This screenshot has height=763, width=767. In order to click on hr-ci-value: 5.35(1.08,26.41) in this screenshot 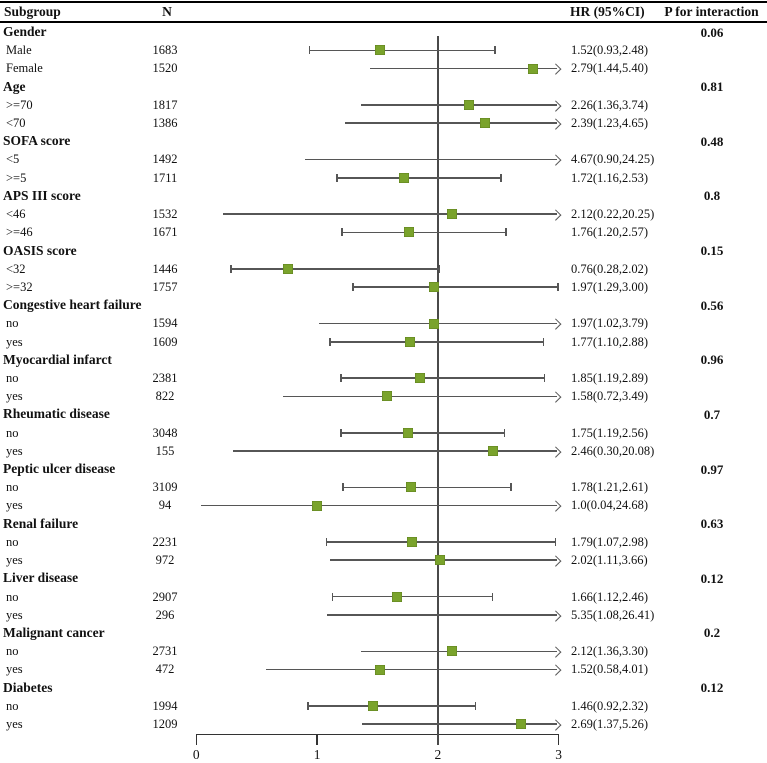, I will do `click(613, 614)`.